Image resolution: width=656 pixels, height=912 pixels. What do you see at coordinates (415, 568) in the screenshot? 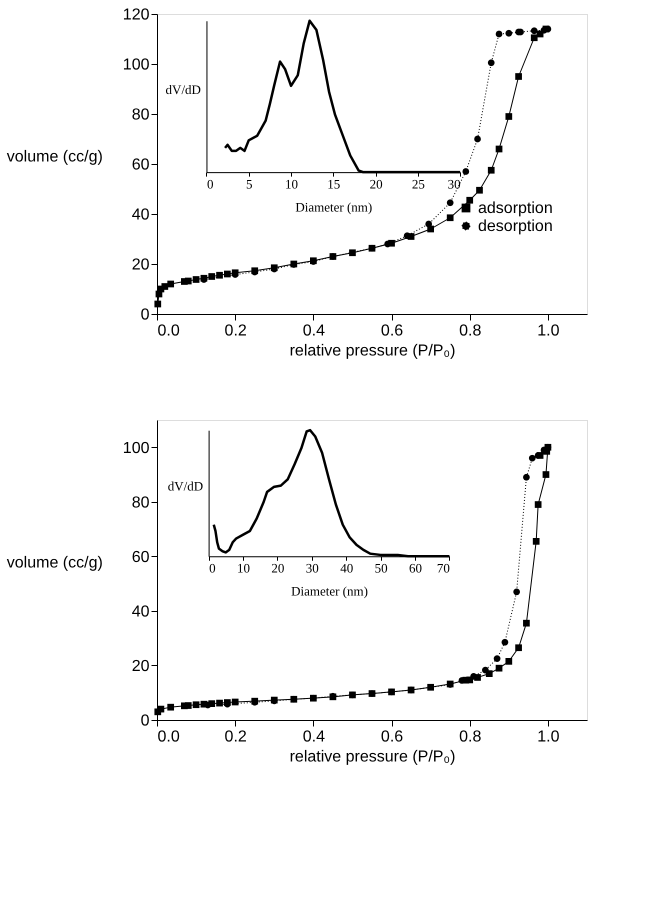
I see `x-tick-label: 60` at bounding box center [415, 568].